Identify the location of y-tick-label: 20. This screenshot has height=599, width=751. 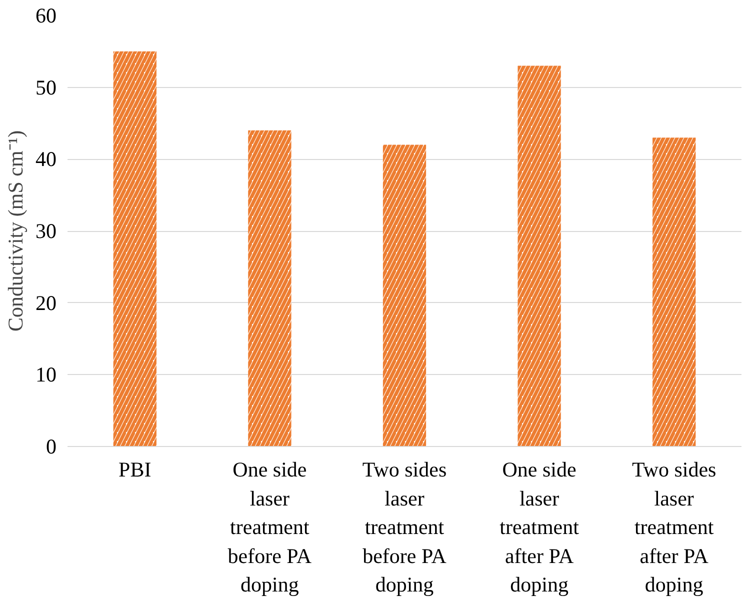
(46, 302).